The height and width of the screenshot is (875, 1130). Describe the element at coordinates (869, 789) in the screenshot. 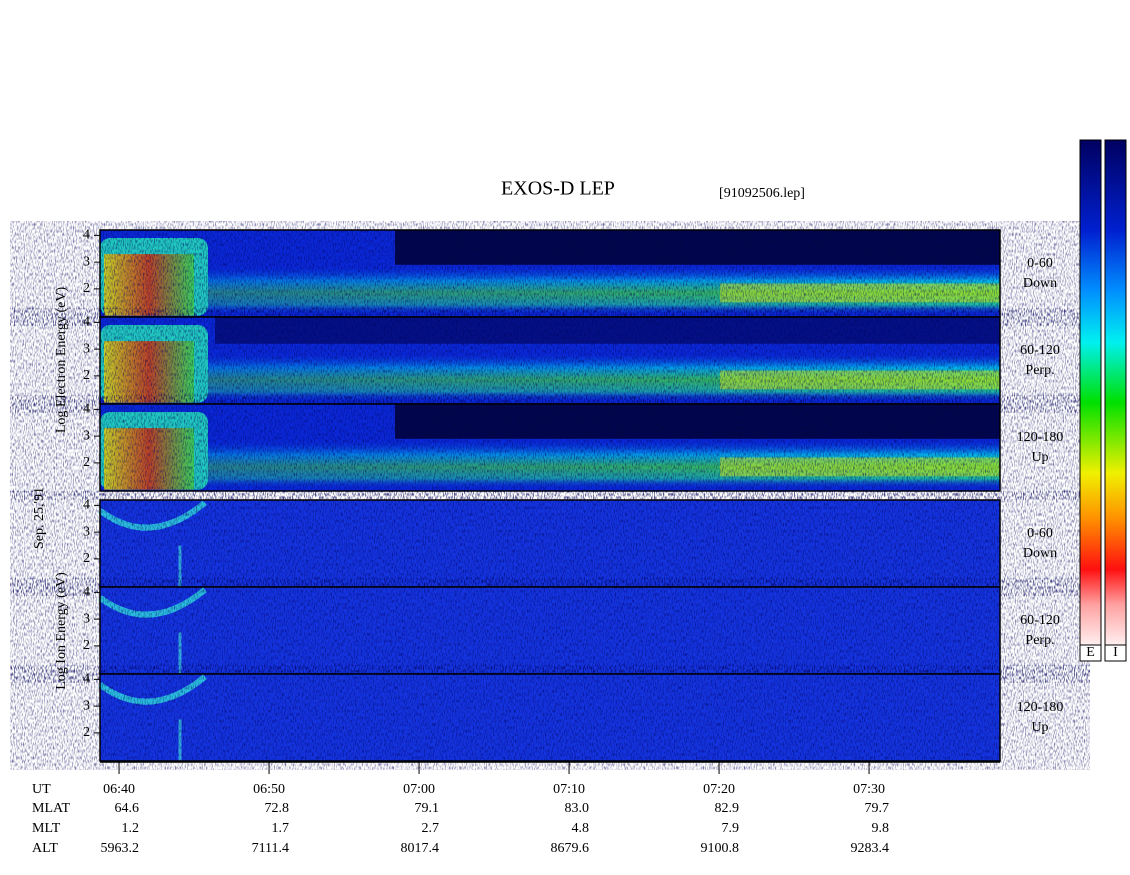

I see `x-tick-label: 07:30` at that location.